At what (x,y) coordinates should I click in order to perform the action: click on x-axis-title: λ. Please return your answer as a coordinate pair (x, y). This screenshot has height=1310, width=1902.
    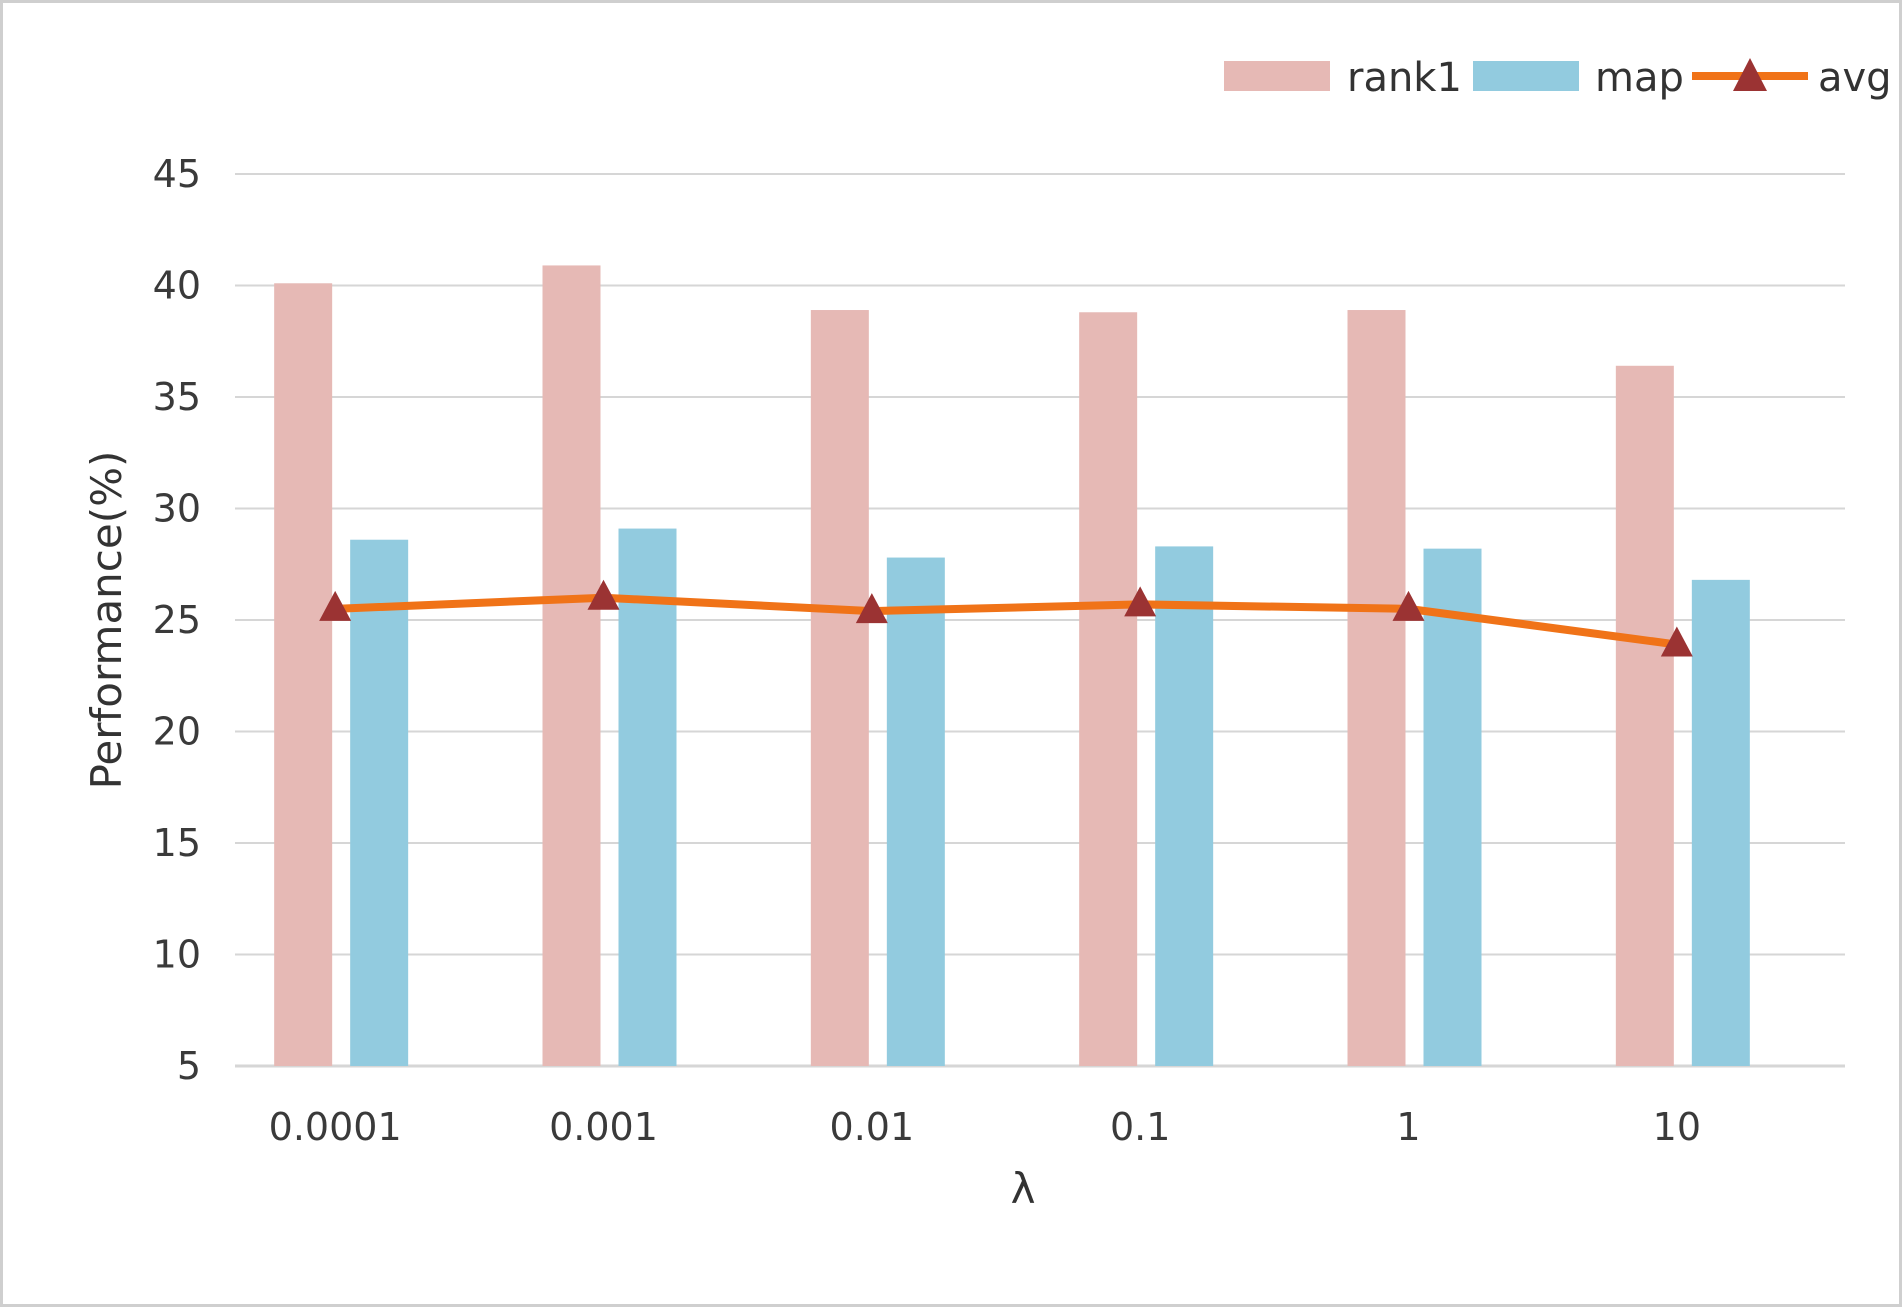
    Looking at the image, I should click on (1023, 1188).